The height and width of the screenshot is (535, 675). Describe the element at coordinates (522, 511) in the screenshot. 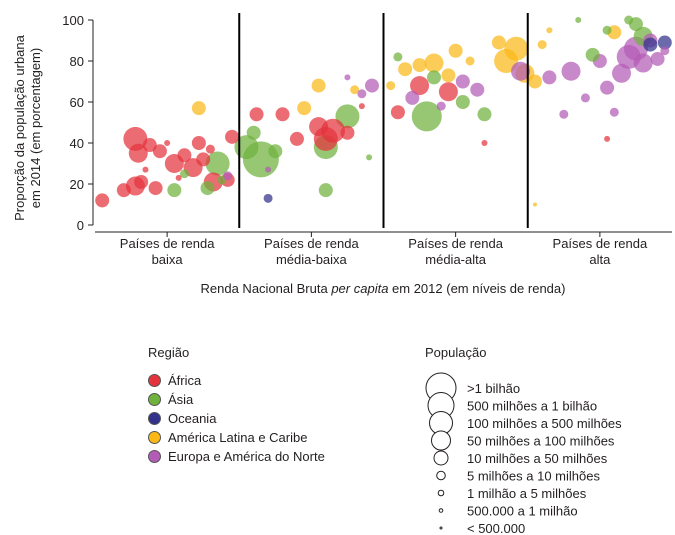

I see `population-label: 500.000 a 1 milhão` at that location.